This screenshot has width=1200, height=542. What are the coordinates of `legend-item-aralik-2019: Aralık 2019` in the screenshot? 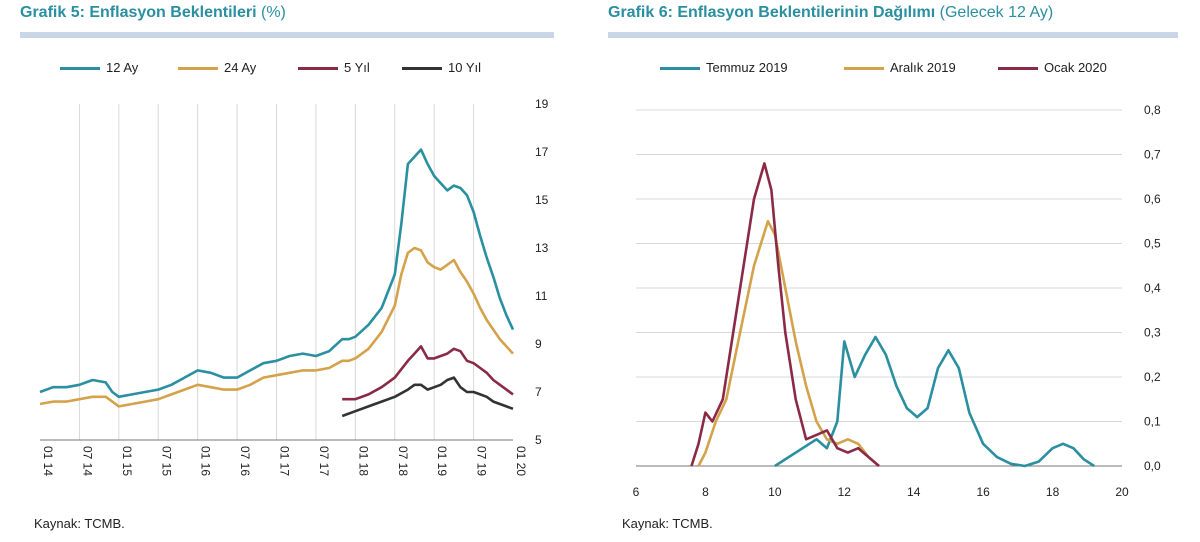 It's located at (900, 67).